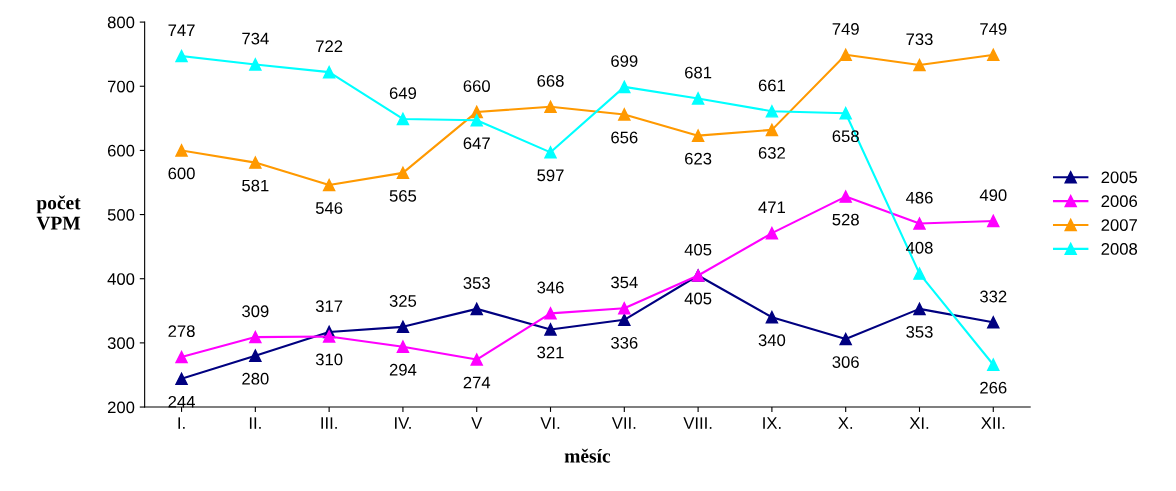  What do you see at coordinates (476, 143) in the screenshot?
I see `data-label: 647` at bounding box center [476, 143].